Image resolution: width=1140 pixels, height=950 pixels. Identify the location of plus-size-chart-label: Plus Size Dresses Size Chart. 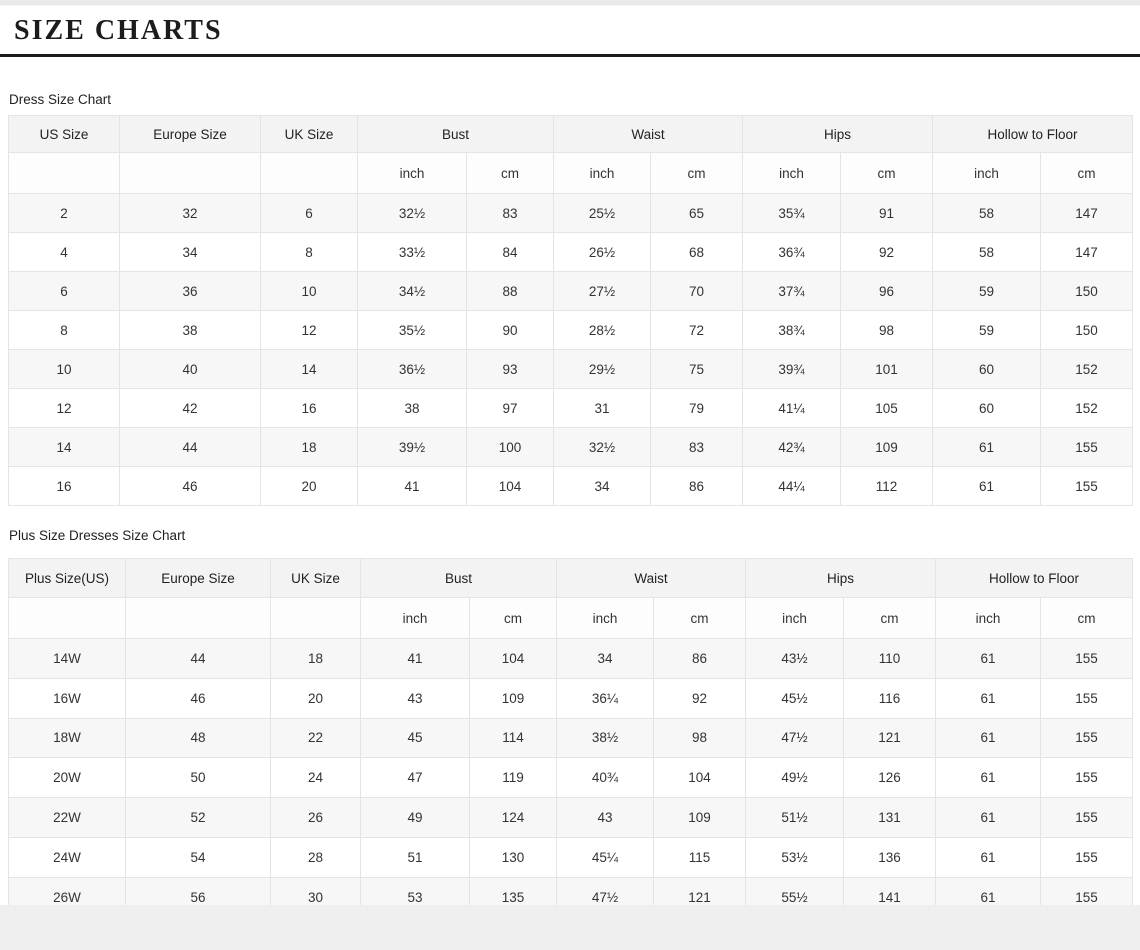
(97, 535).